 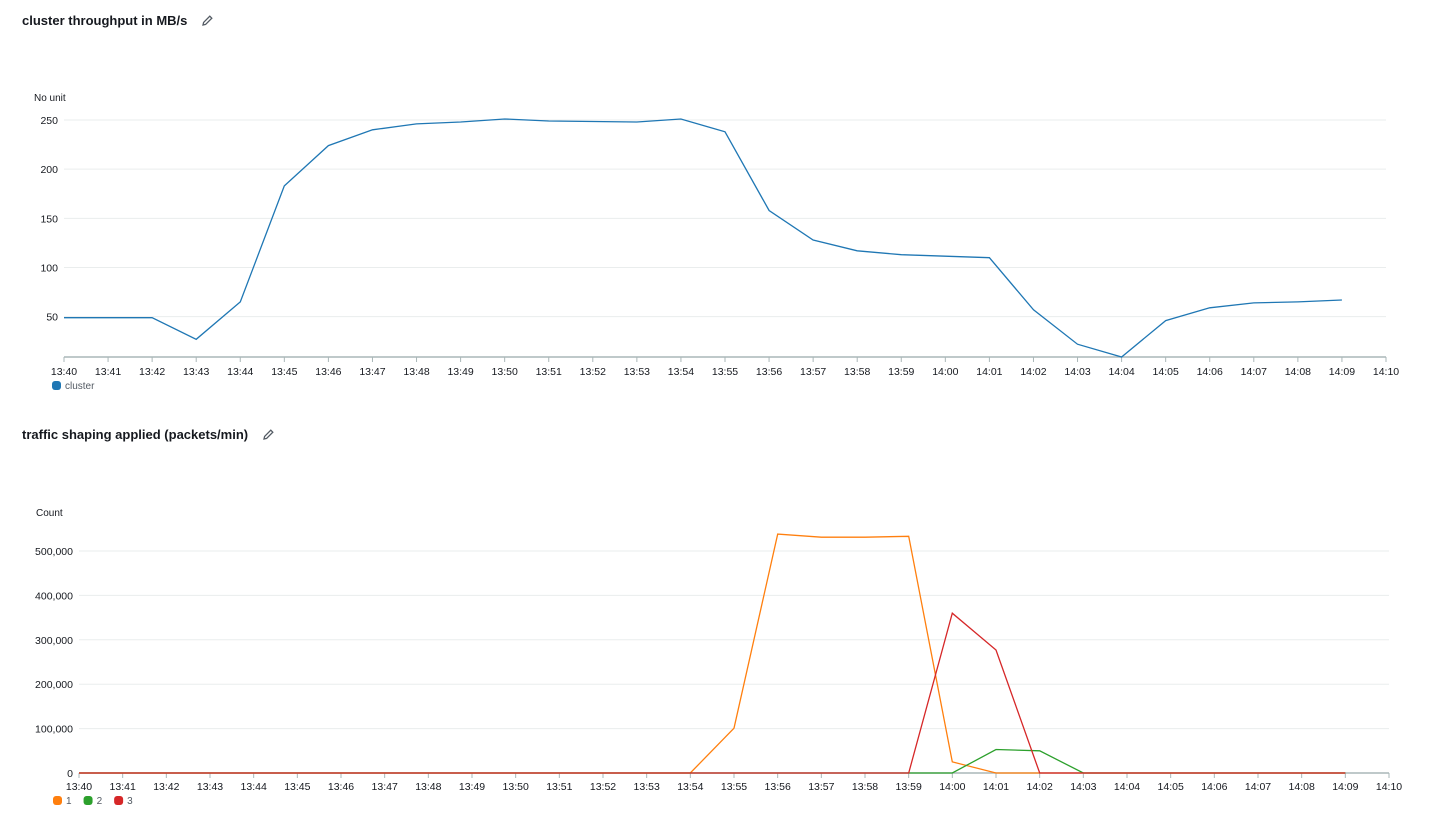 I want to click on legend-swatch-cluster, so click(x=56, y=385).